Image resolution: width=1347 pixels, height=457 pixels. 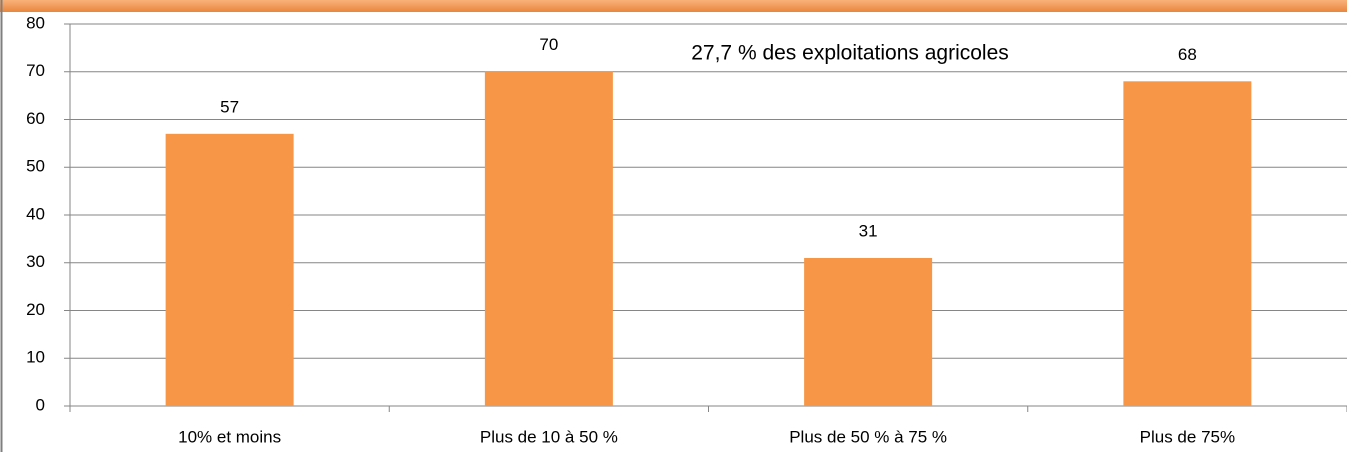 What do you see at coordinates (35, 166) in the screenshot?
I see `y-tick-label: 50` at bounding box center [35, 166].